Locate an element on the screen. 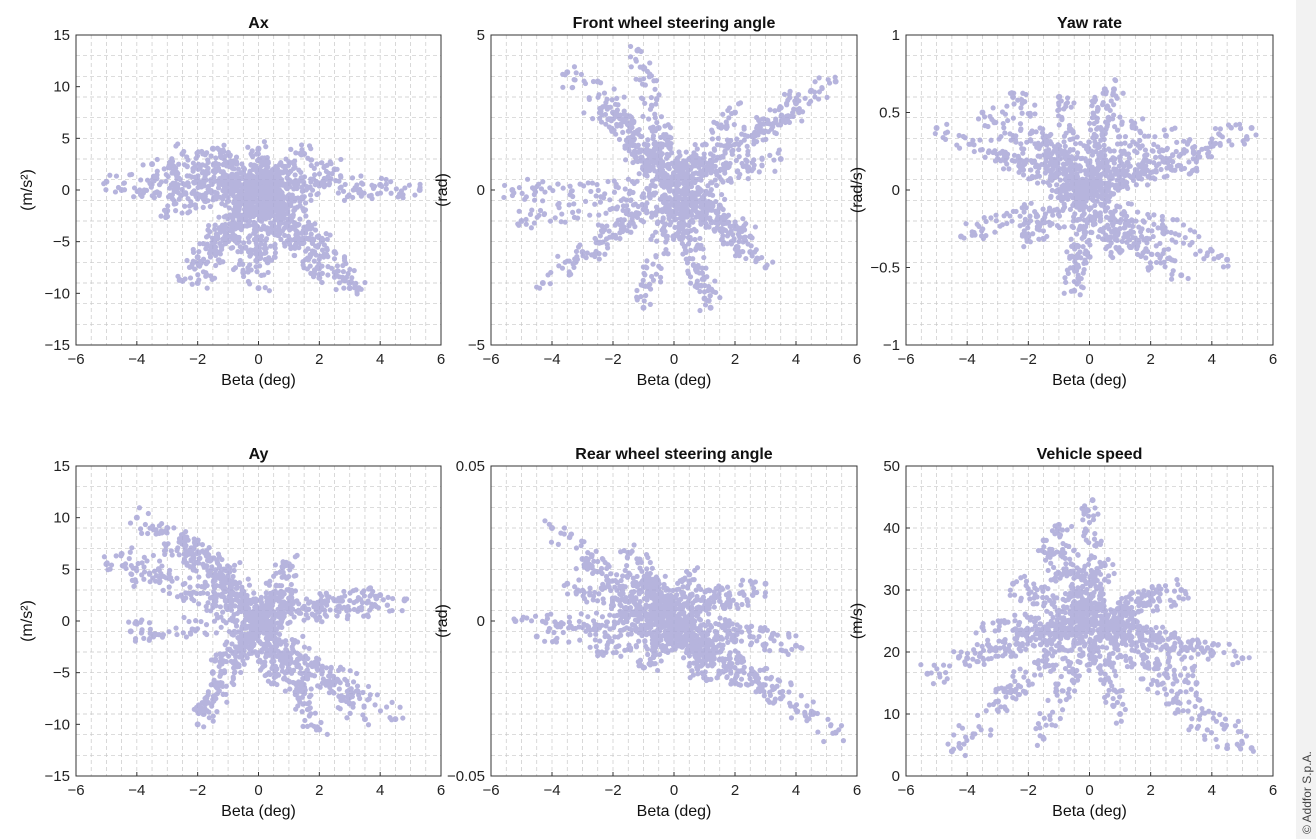 The height and width of the screenshot is (839, 1316). x-axis-label: Beta (deg) is located at coordinates (258, 380).